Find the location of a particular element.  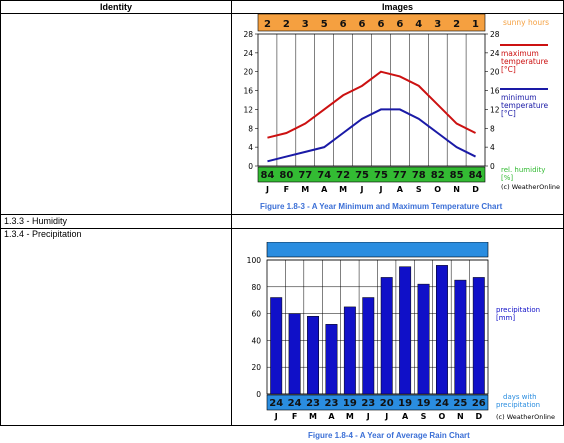

humidity-image-cell is located at coordinates (397, 221).